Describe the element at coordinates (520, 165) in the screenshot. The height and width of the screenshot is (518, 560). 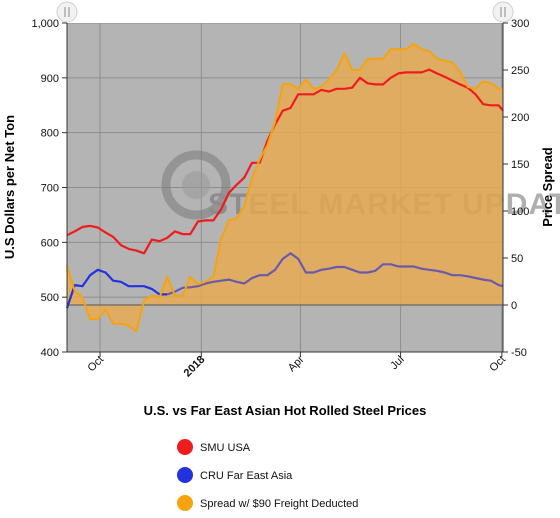
I see `y-right-tick-label: 150` at that location.